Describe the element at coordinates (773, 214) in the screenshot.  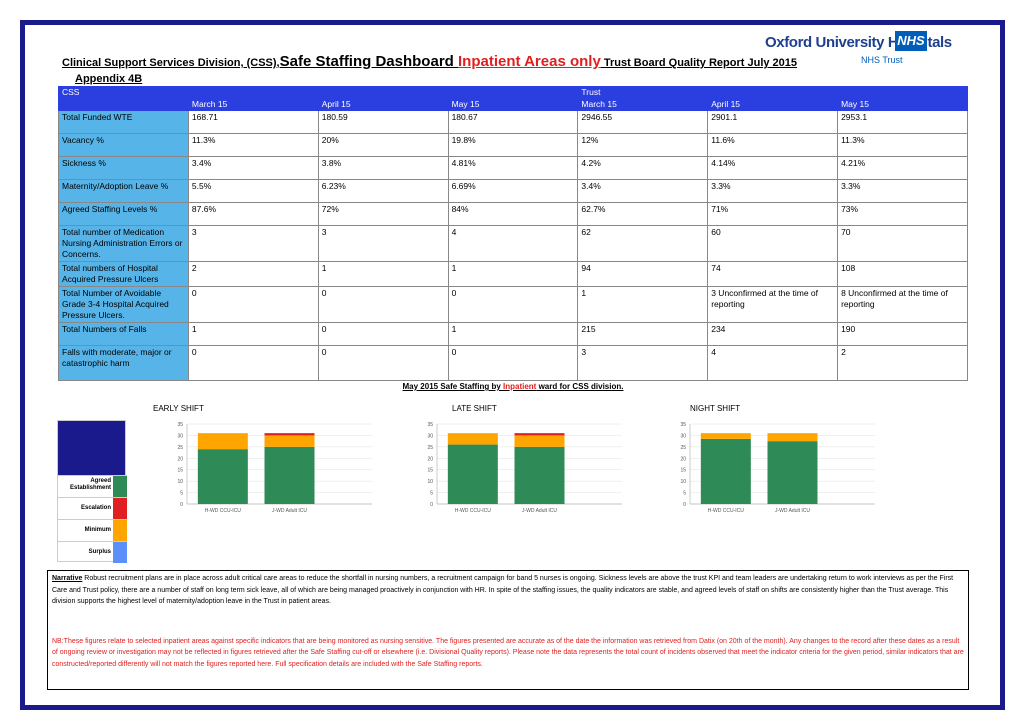
I see `row-value: 71%` at that location.